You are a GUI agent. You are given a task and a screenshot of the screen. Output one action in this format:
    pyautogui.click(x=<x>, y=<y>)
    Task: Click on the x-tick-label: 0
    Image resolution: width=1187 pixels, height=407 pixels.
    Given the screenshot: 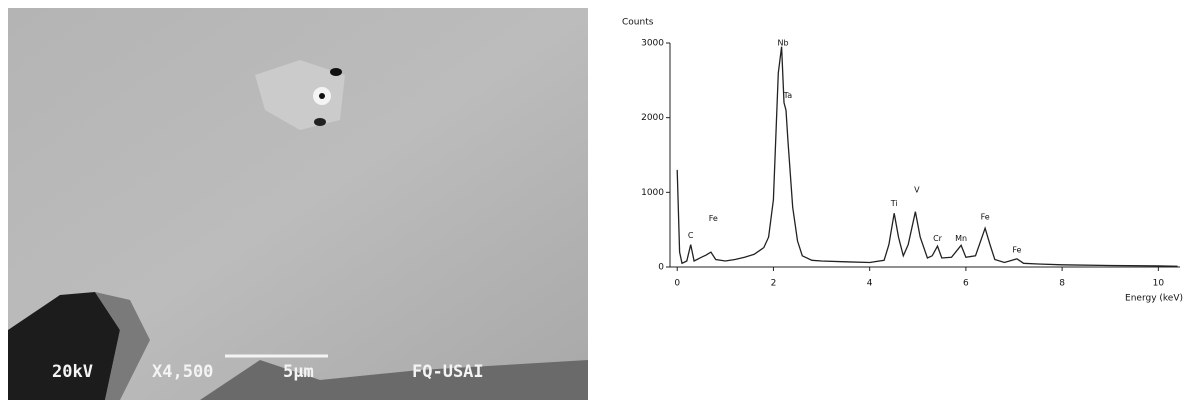 What is the action you would take?
    pyautogui.click(x=677, y=284)
    